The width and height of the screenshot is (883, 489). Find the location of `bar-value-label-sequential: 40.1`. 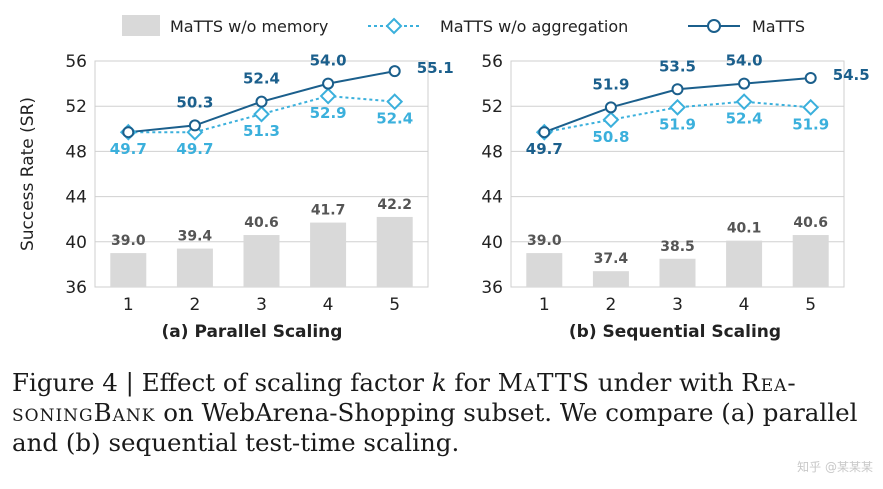

bar-value-label-sequential: 40.1 is located at coordinates (744, 229).